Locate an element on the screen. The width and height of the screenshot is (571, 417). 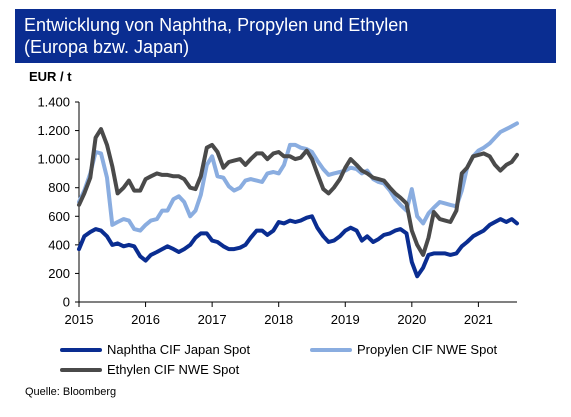
legend-swatch-ethylen is located at coordinates (81, 370).